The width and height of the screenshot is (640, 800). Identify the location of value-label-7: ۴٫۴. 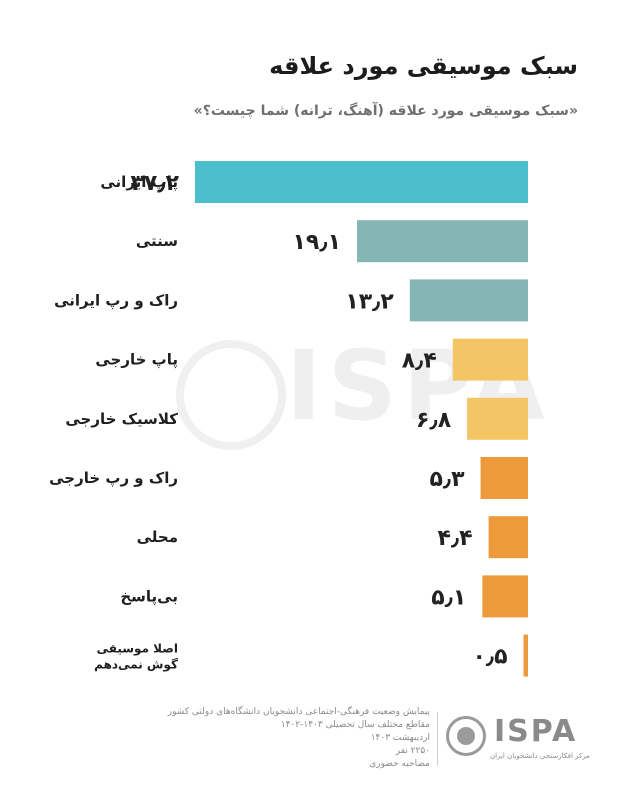
(455, 538).